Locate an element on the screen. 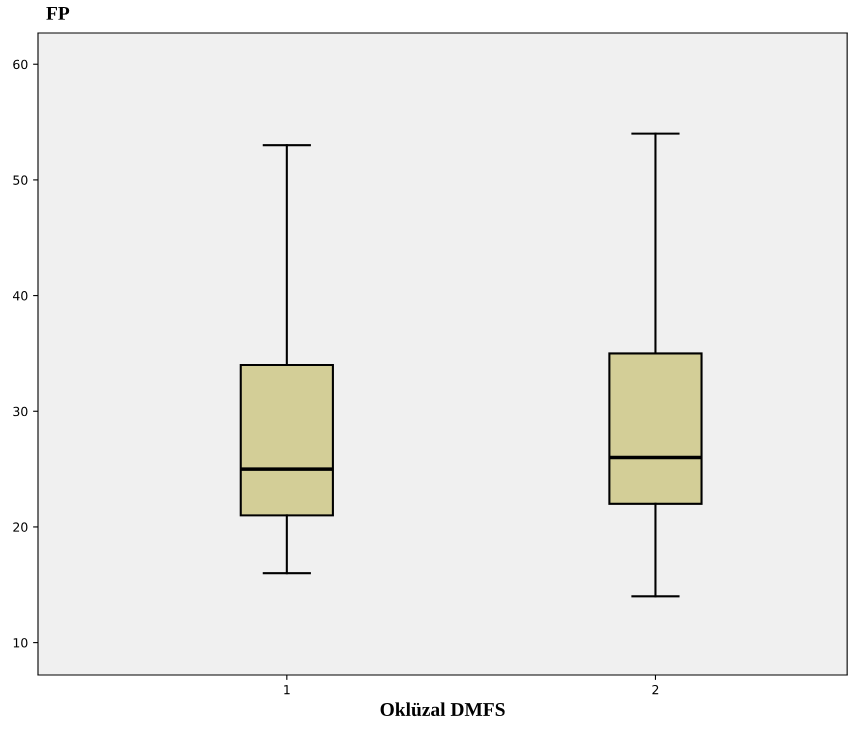 The height and width of the screenshot is (740, 848). x-tick-label: 2 is located at coordinates (655, 689).